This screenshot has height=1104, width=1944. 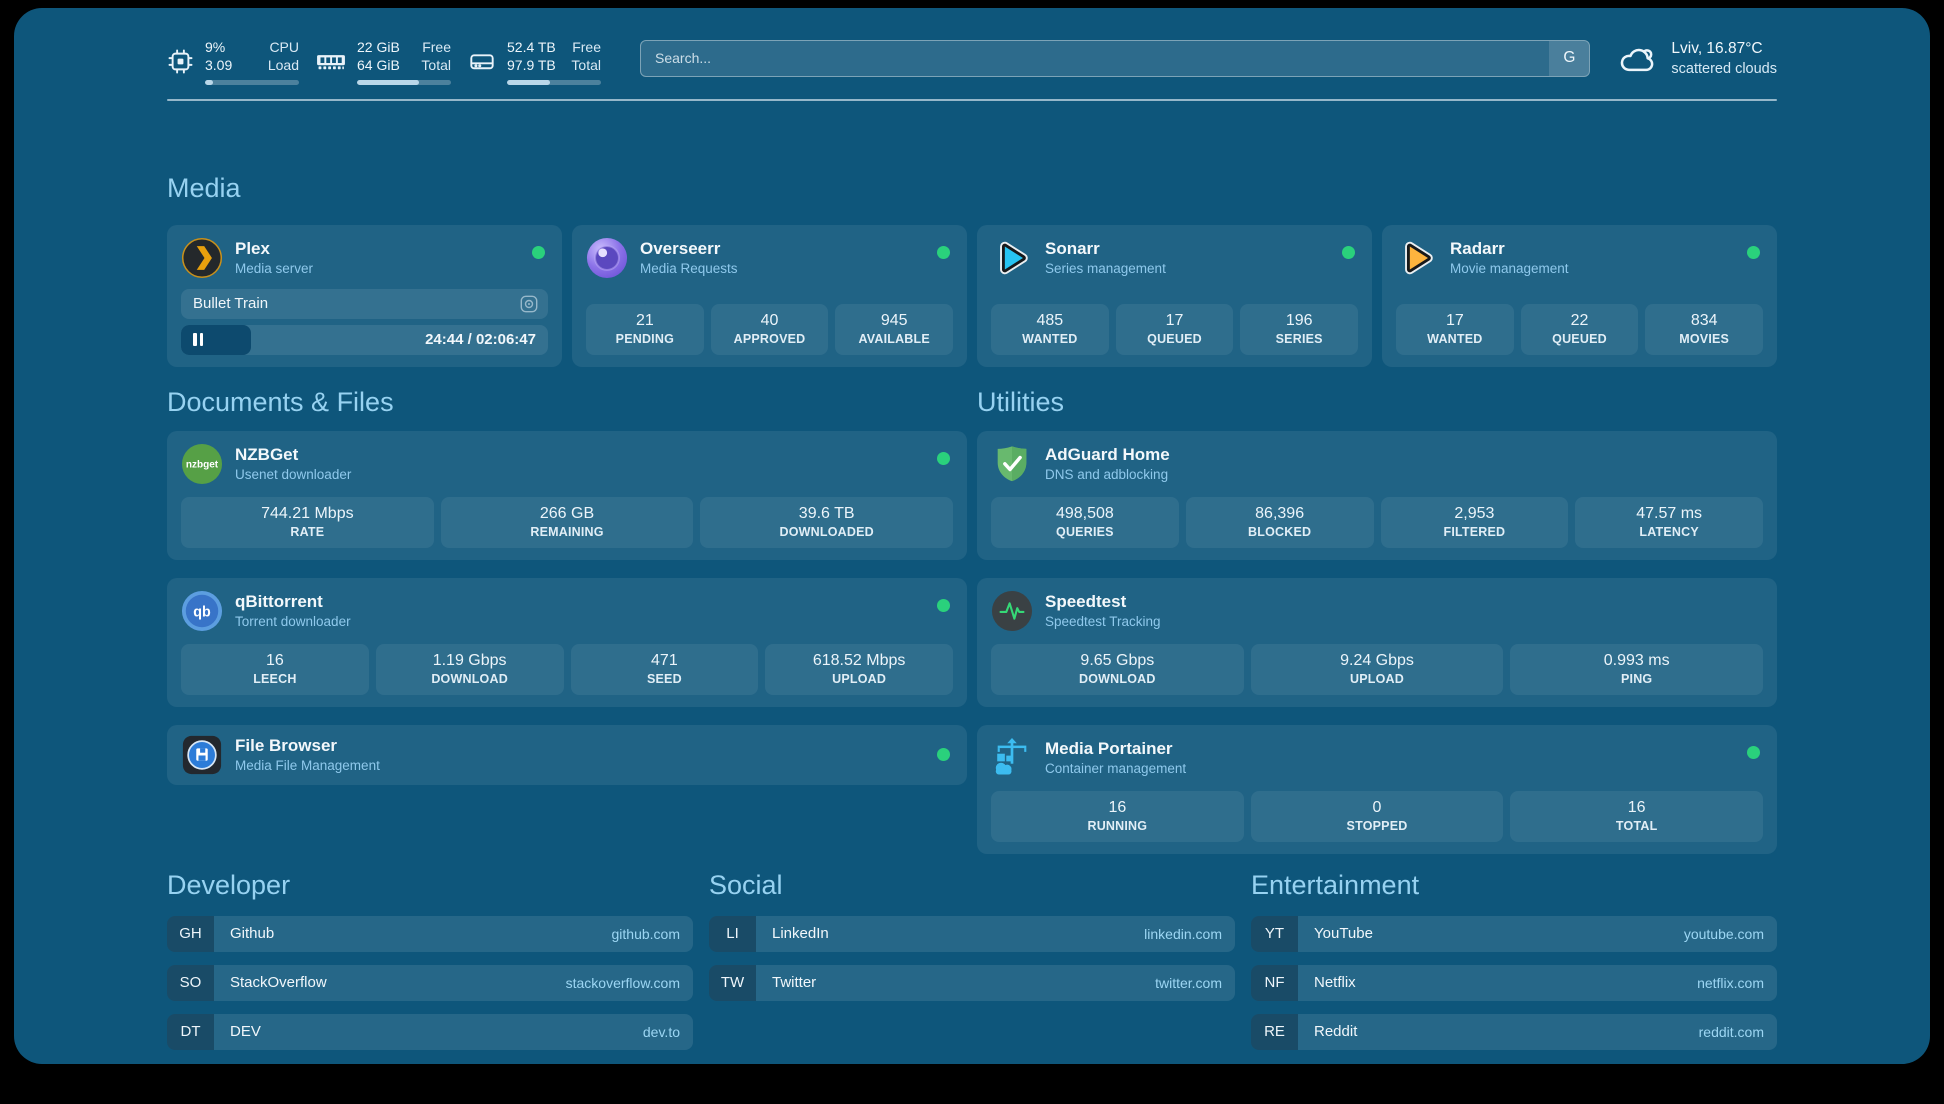 What do you see at coordinates (286, 745) in the screenshot?
I see `service-name: File Browser` at bounding box center [286, 745].